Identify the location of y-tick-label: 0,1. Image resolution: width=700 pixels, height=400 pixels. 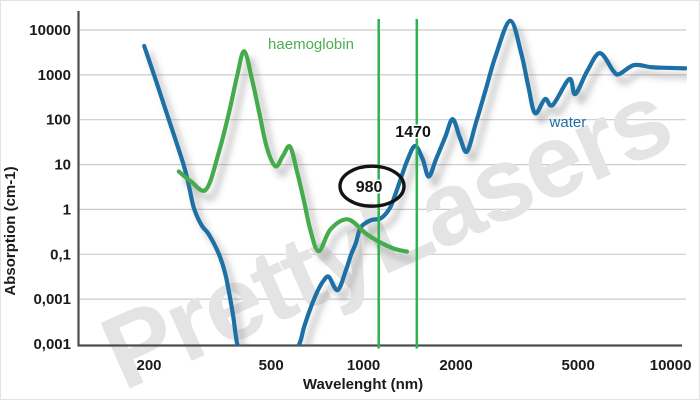
(60, 254).